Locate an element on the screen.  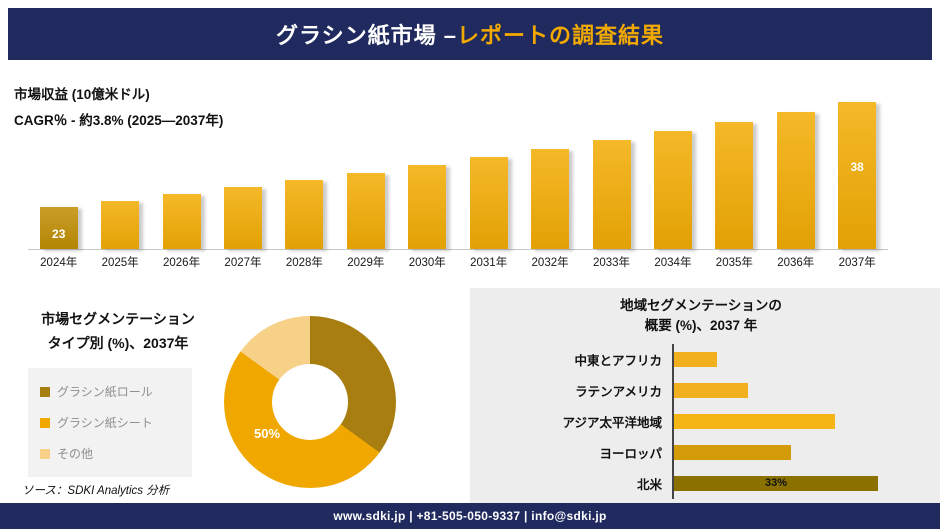
x-axis-label: 2036年 is located at coordinates (796, 263).